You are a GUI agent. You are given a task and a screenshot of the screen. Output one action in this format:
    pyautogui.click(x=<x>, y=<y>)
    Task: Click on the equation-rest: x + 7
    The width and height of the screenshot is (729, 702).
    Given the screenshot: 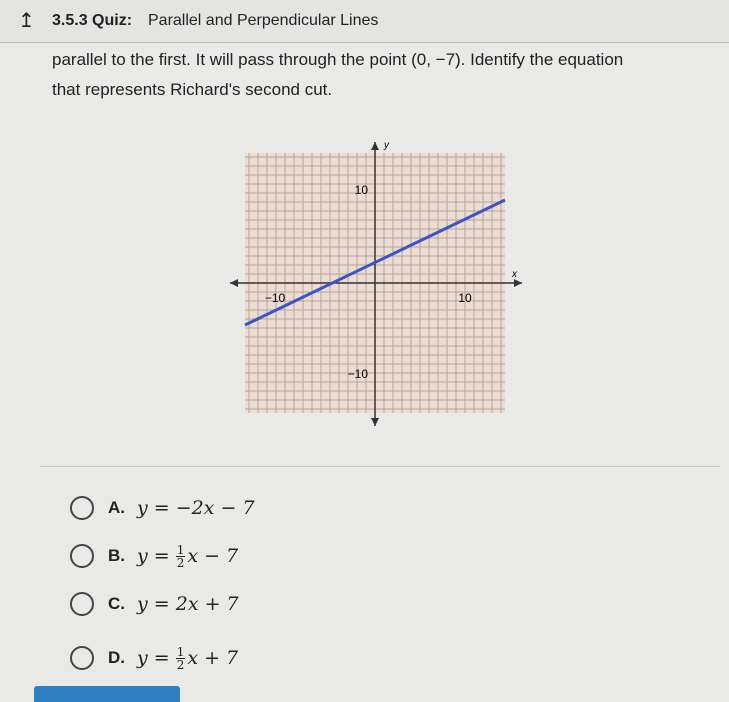 What is the action you would take?
    pyautogui.click(x=213, y=658)
    